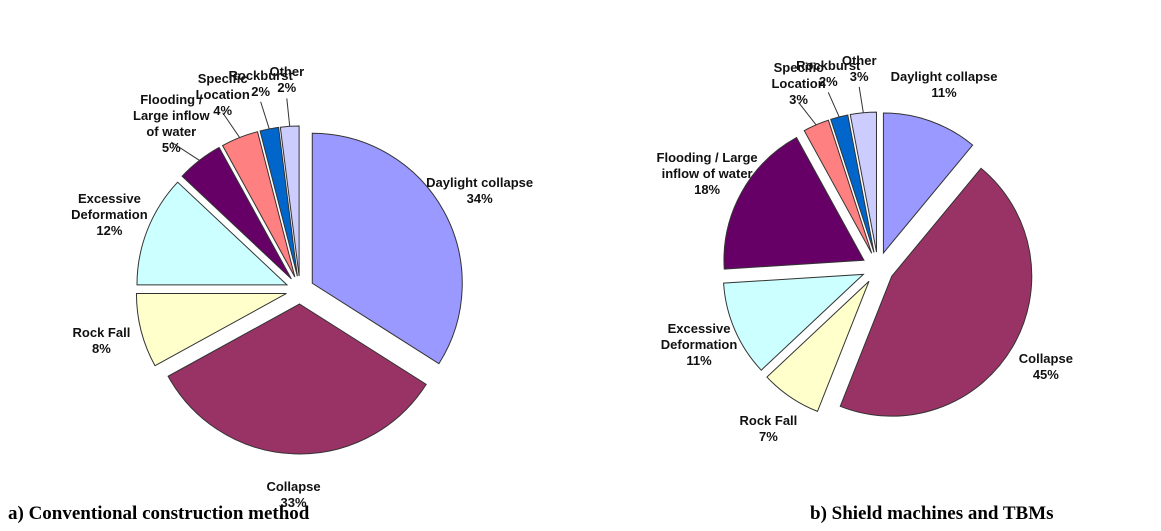 Image resolution: width=1161 pixels, height=531 pixels. I want to click on slice-label: Rock Fall 7%, so click(768, 429).